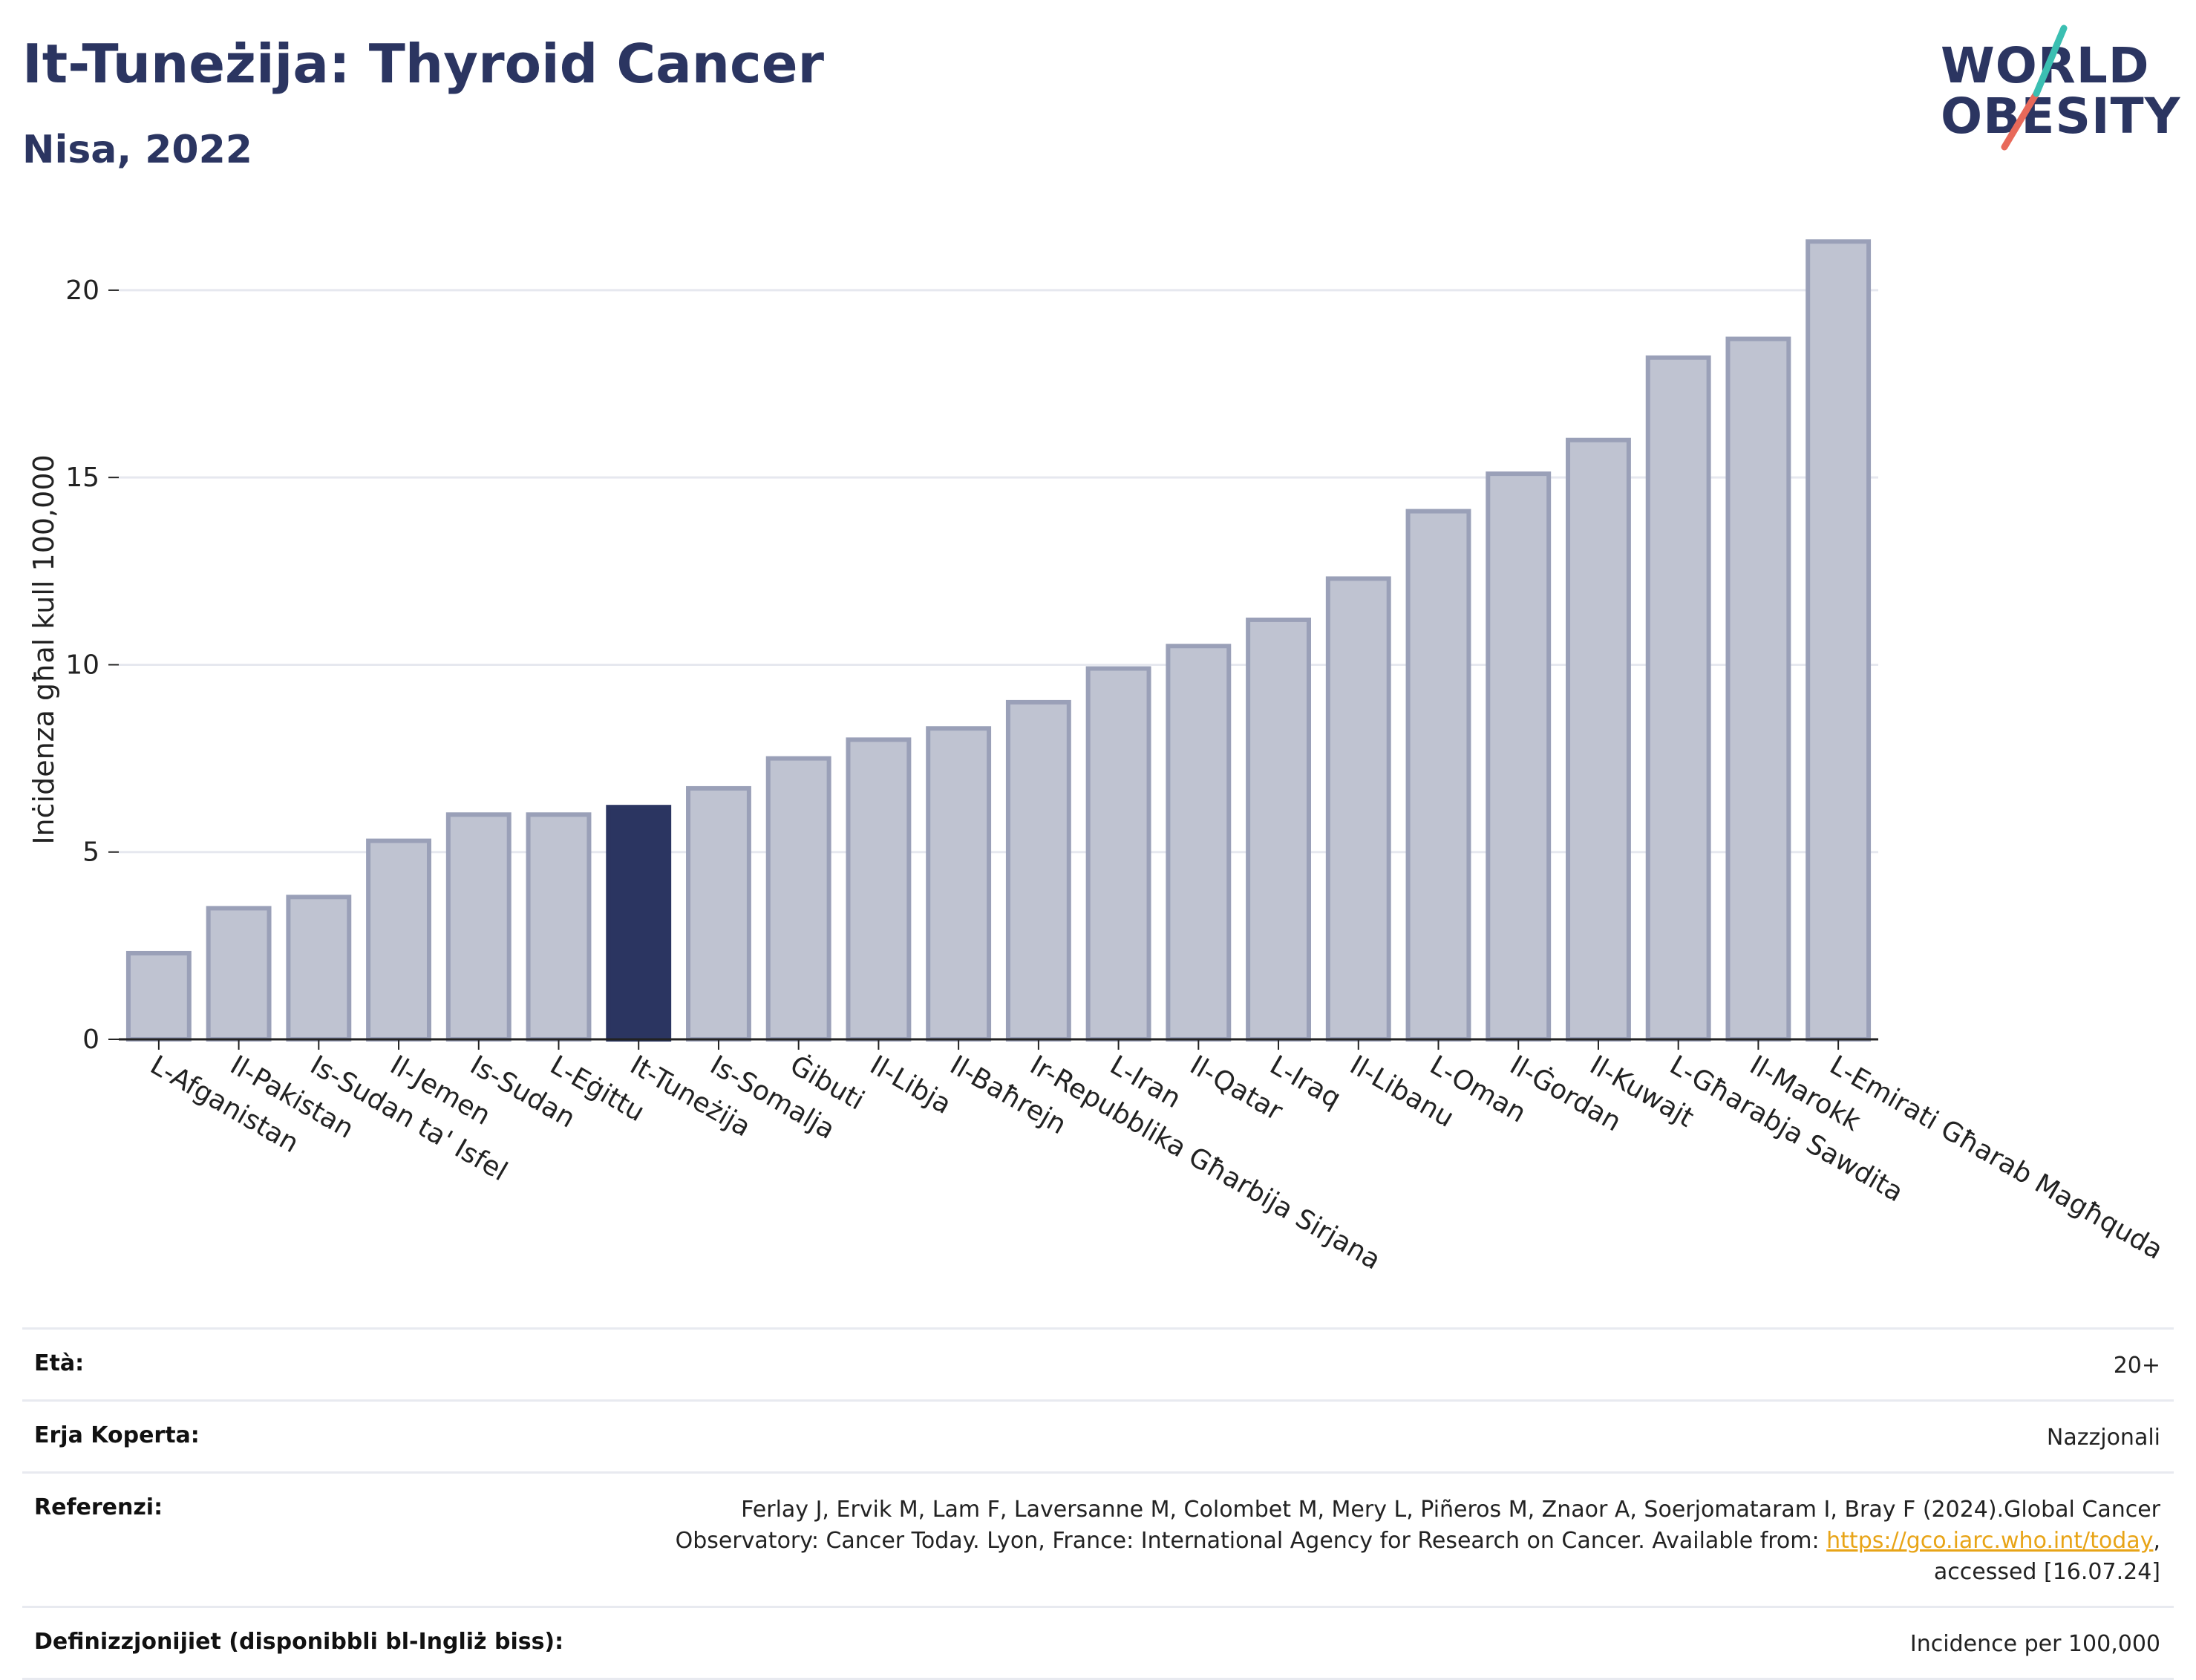  I want to click on meta-value: 20+, so click(2136, 1366).